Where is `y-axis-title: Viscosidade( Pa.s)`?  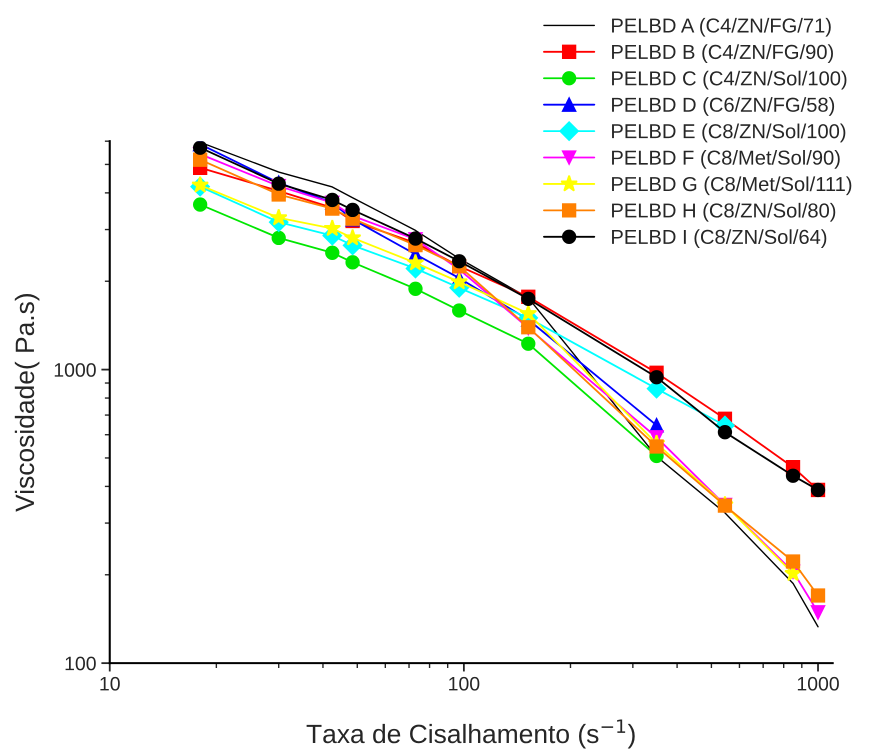
y-axis-title: Viscosidade( Pa.s) is located at coordinates (27, 403).